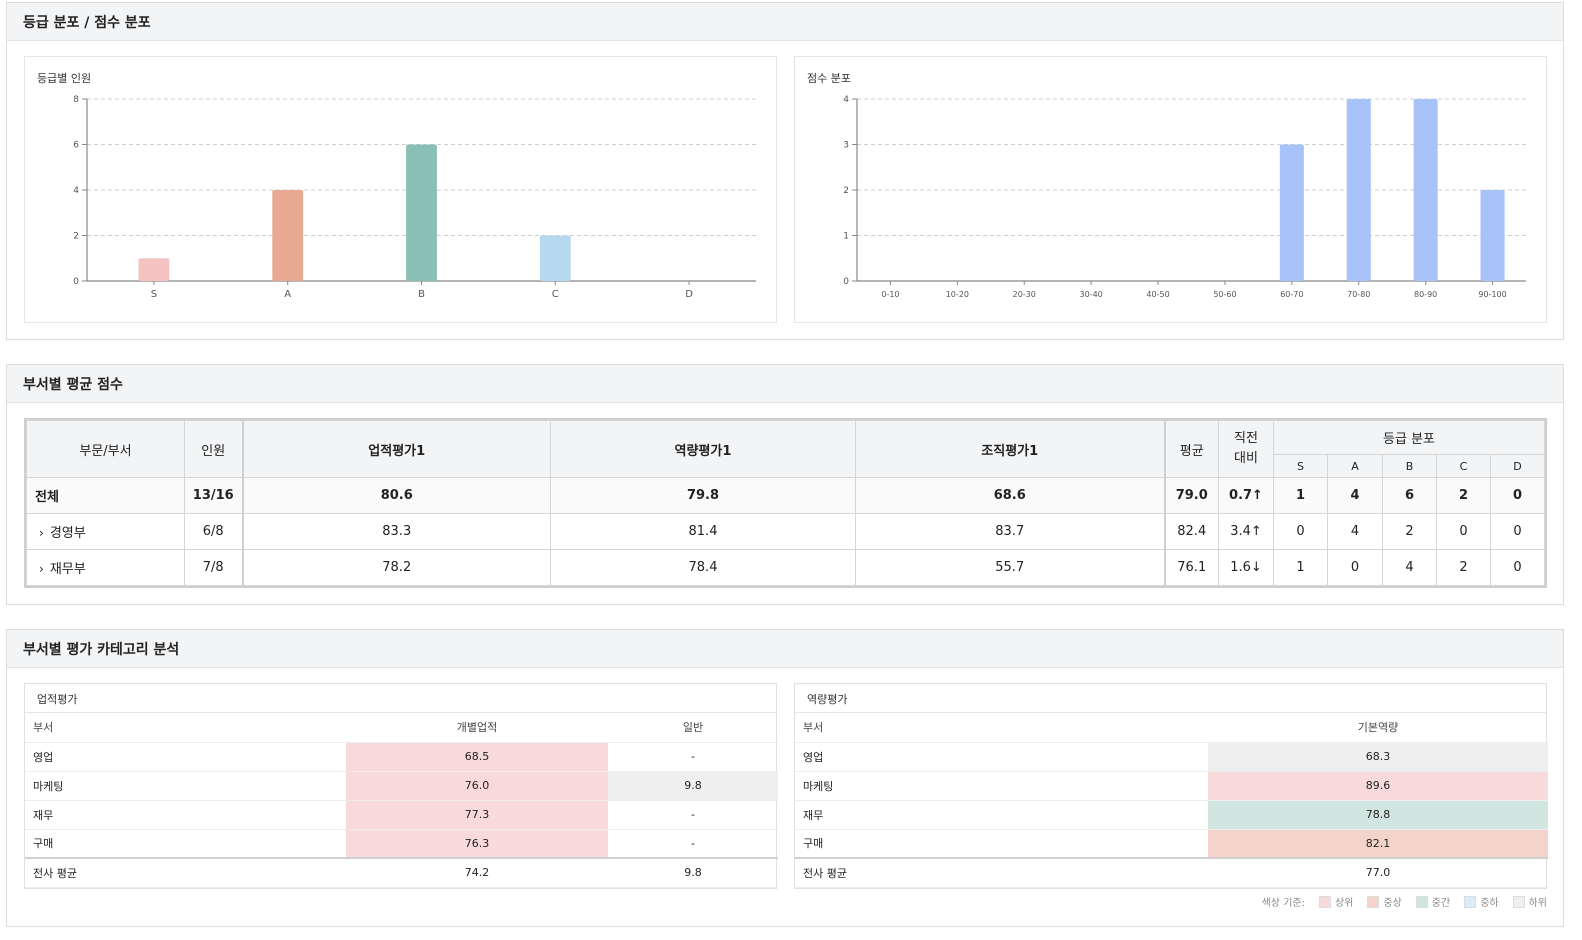 This screenshot has height=940, width=1582. Describe the element at coordinates (185, 815) in the screenshot. I see `row-name: 재무` at that location.